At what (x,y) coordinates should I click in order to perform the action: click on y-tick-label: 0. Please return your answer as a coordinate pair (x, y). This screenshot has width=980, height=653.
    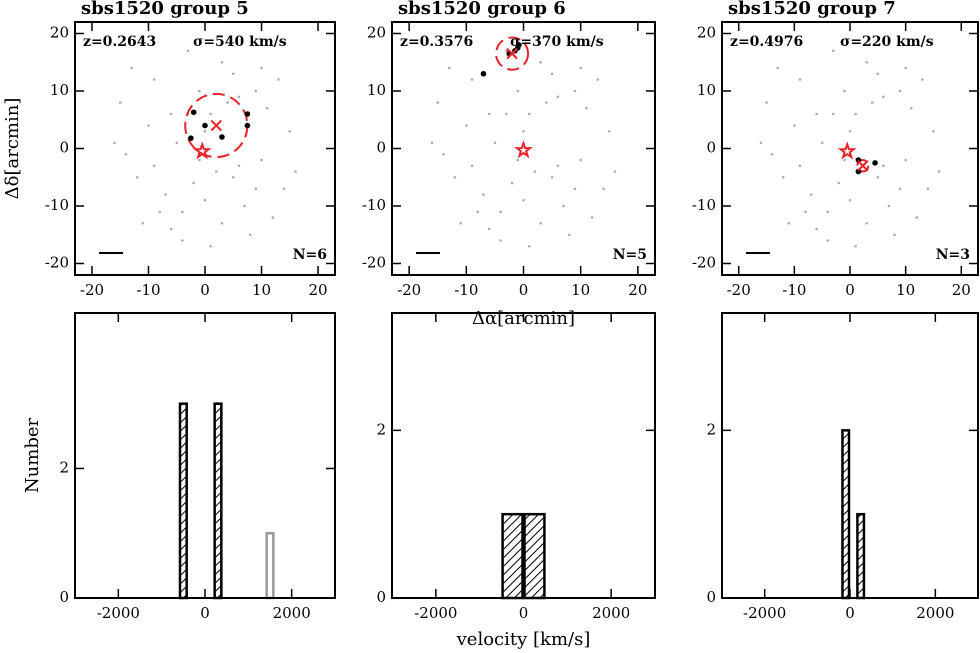
    Looking at the image, I should click on (64, 148).